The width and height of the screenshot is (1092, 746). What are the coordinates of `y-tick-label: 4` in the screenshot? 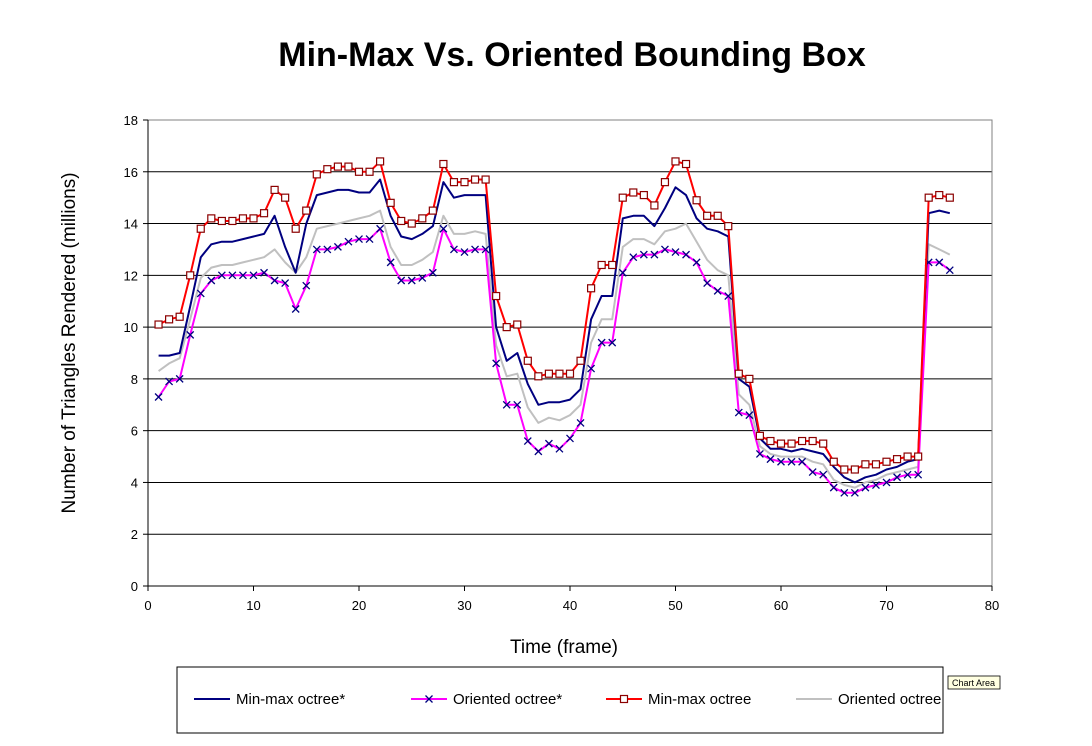 It's located at (134, 482).